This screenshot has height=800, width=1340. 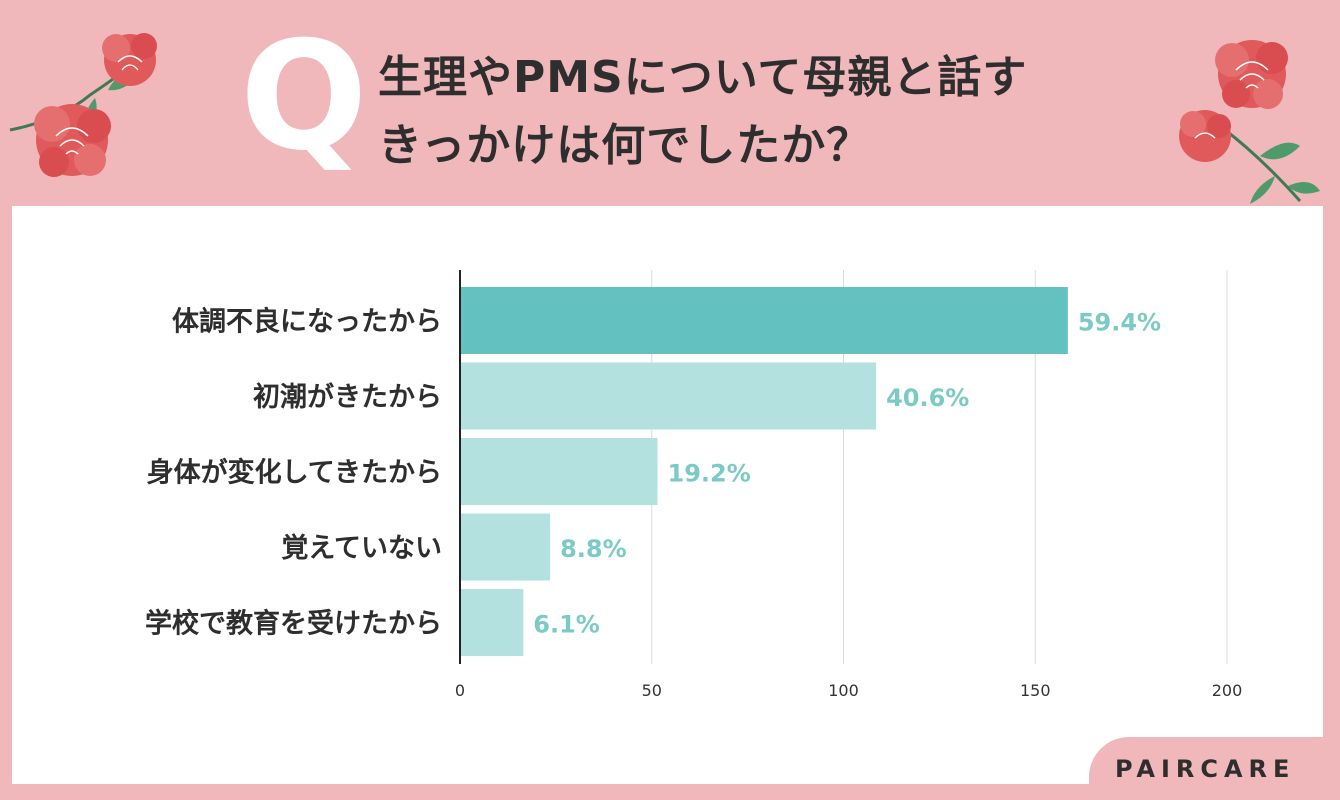 What do you see at coordinates (1119, 323) in the screenshot?
I see `value-label: 59.4%` at bounding box center [1119, 323].